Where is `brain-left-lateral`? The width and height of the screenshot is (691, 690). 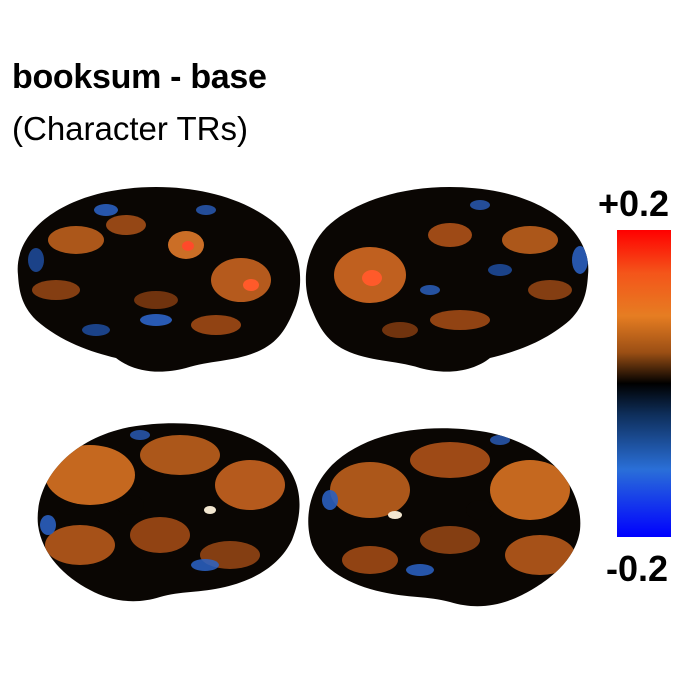 brain-left-lateral is located at coordinates (159, 279).